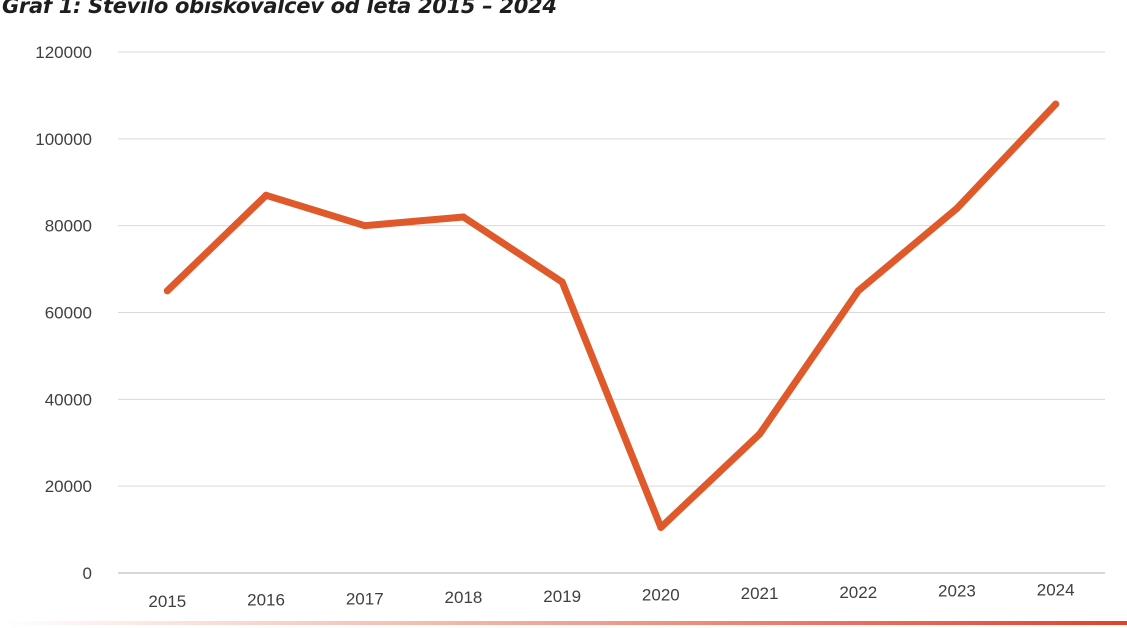  I want to click on x-tick-label: 2019, so click(562, 596).